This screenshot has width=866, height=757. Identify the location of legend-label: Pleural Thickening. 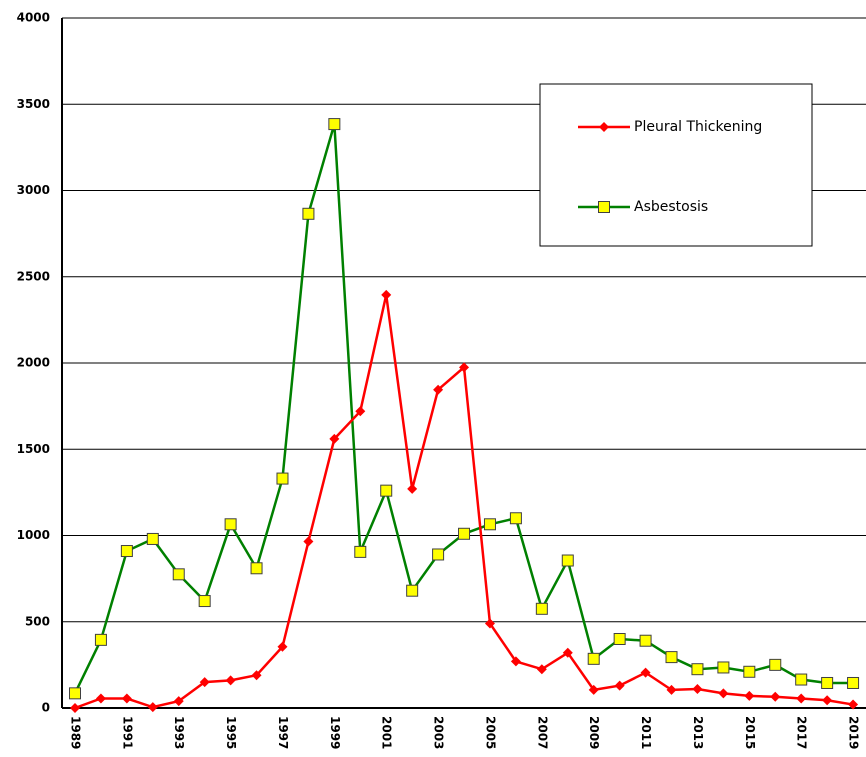
(698, 127).